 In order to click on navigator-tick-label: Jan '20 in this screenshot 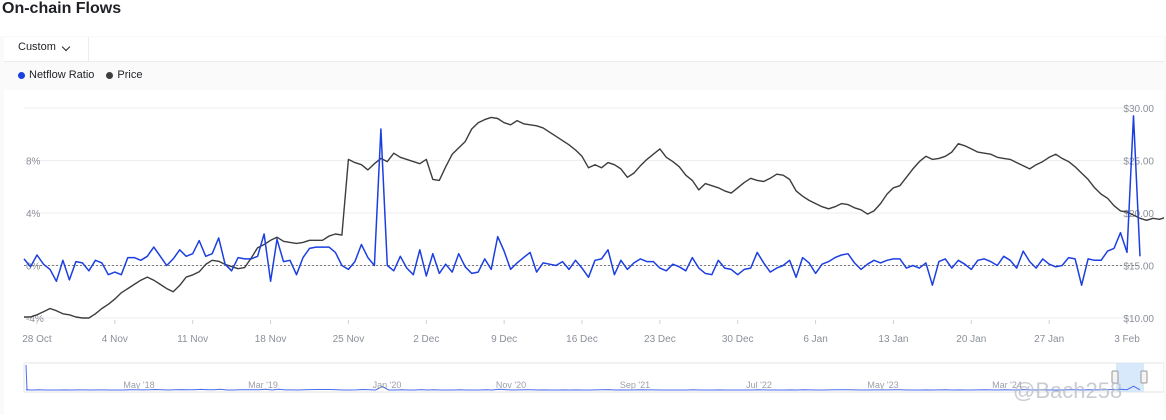, I will do `click(387, 385)`.